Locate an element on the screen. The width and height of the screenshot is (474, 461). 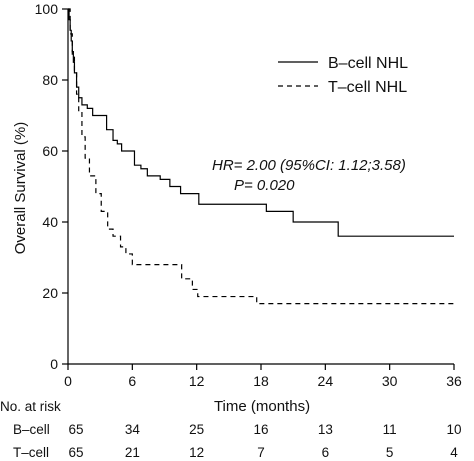
legend-label-t-cell: T–cell NHL is located at coordinates (367, 87).